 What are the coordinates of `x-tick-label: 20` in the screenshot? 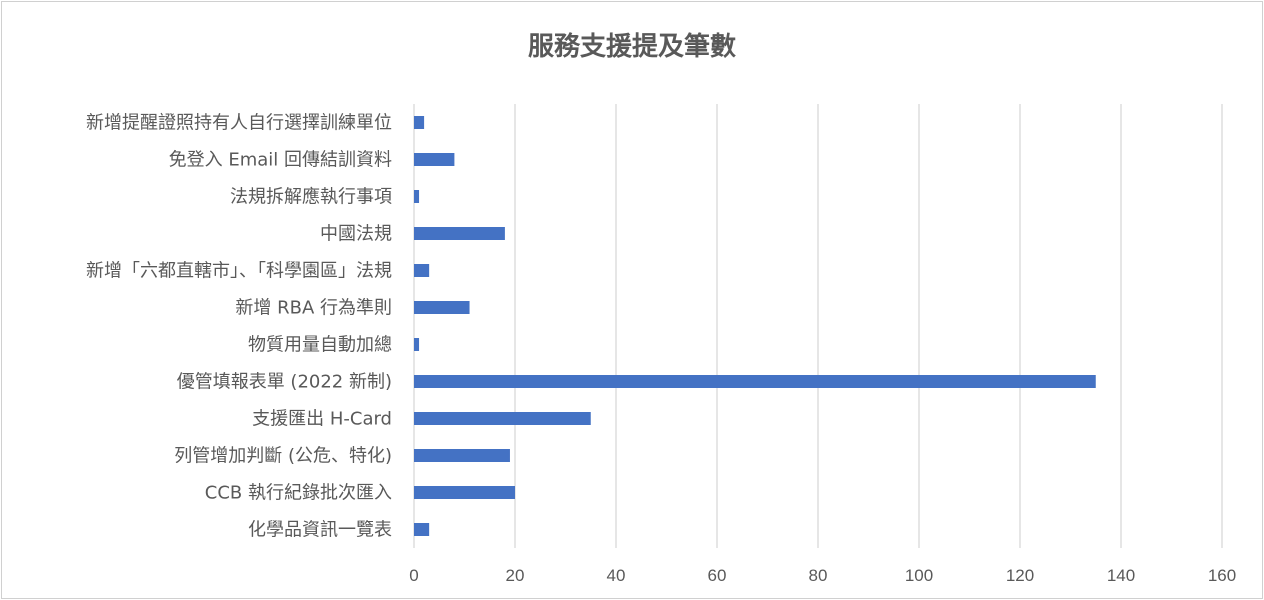 It's located at (515, 575).